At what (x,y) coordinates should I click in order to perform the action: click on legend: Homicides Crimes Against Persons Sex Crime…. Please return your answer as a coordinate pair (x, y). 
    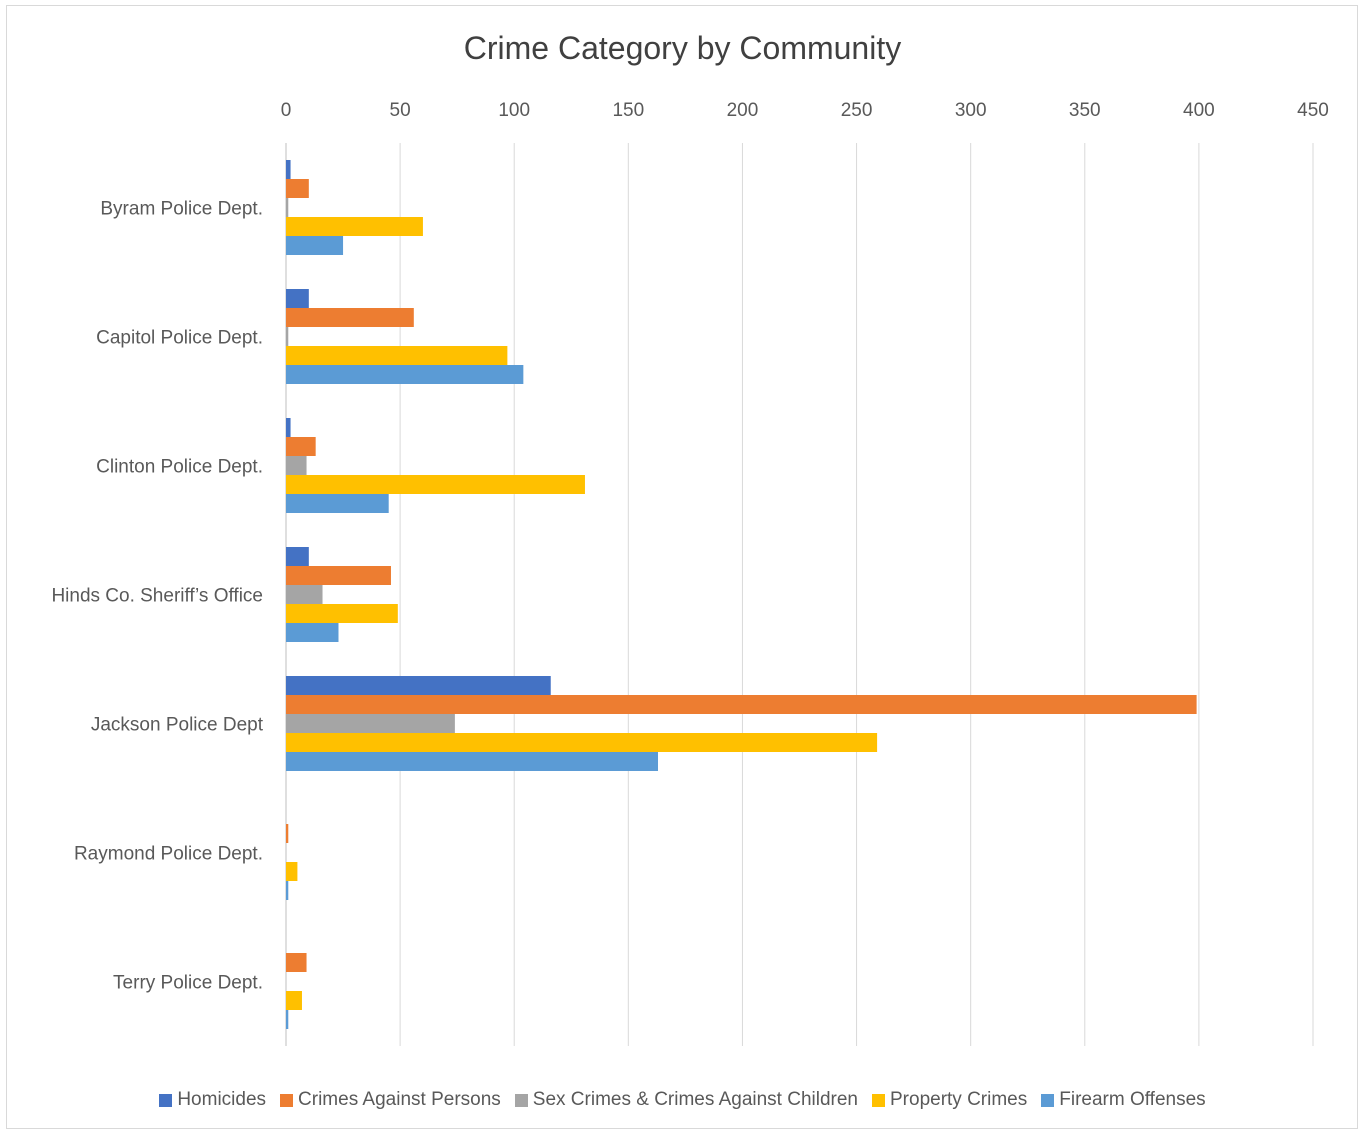
    Looking at the image, I should click on (682, 1100).